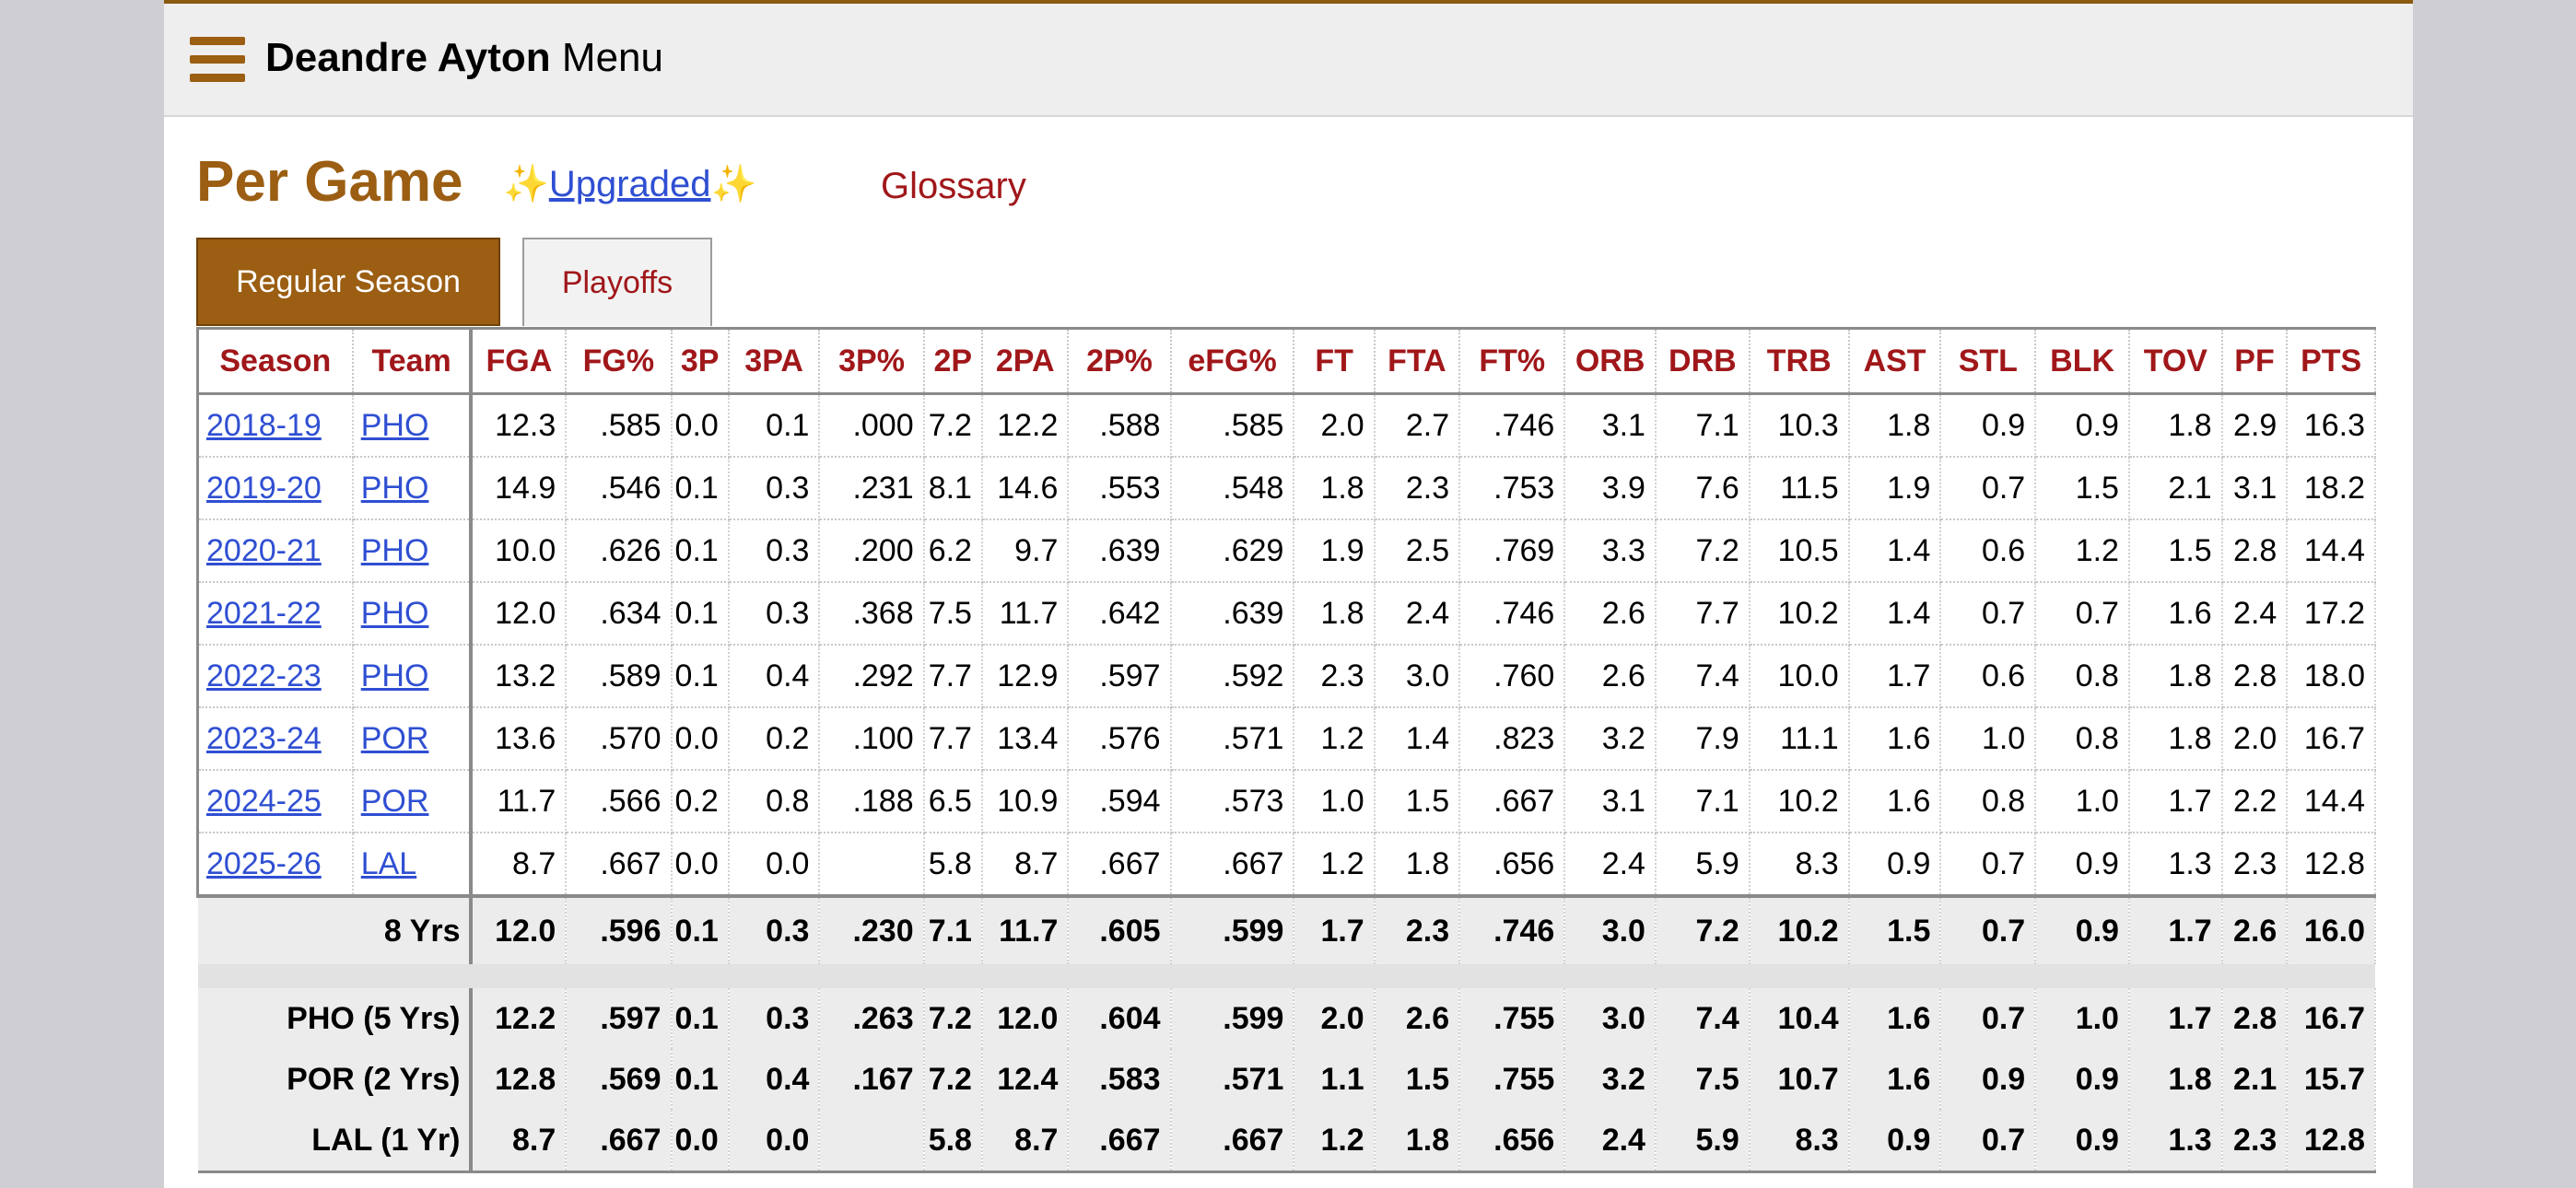 The width and height of the screenshot is (2576, 1188). I want to click on stat-cell: 10.2, so click(1799, 614).